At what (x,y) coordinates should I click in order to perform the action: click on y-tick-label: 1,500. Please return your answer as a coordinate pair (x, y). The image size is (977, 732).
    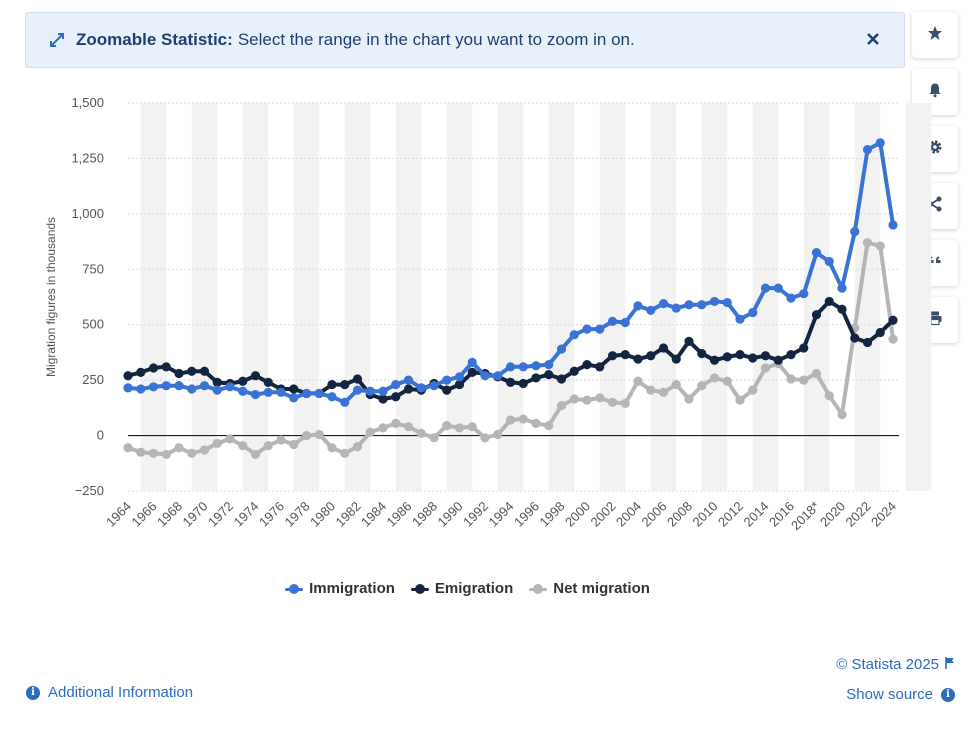
    Looking at the image, I should click on (87, 102).